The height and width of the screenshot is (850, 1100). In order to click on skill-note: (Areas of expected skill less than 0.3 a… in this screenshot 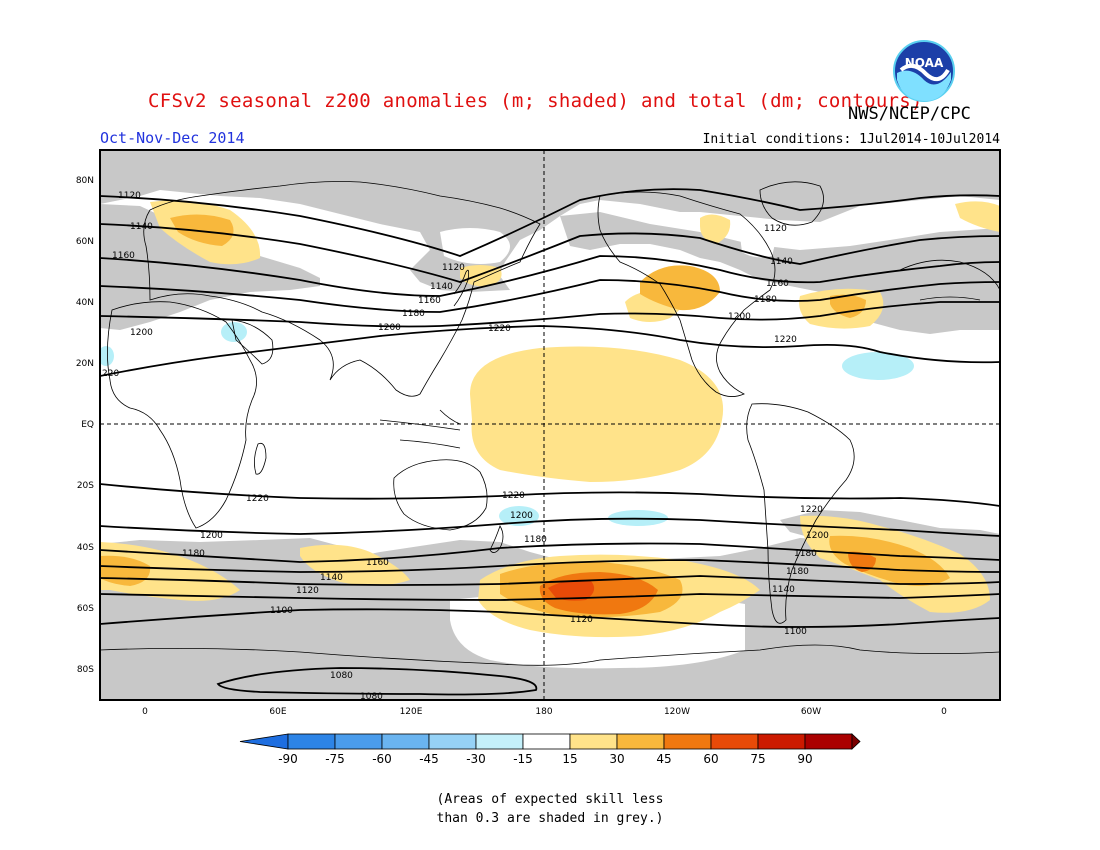, I will do `click(550, 809)`.